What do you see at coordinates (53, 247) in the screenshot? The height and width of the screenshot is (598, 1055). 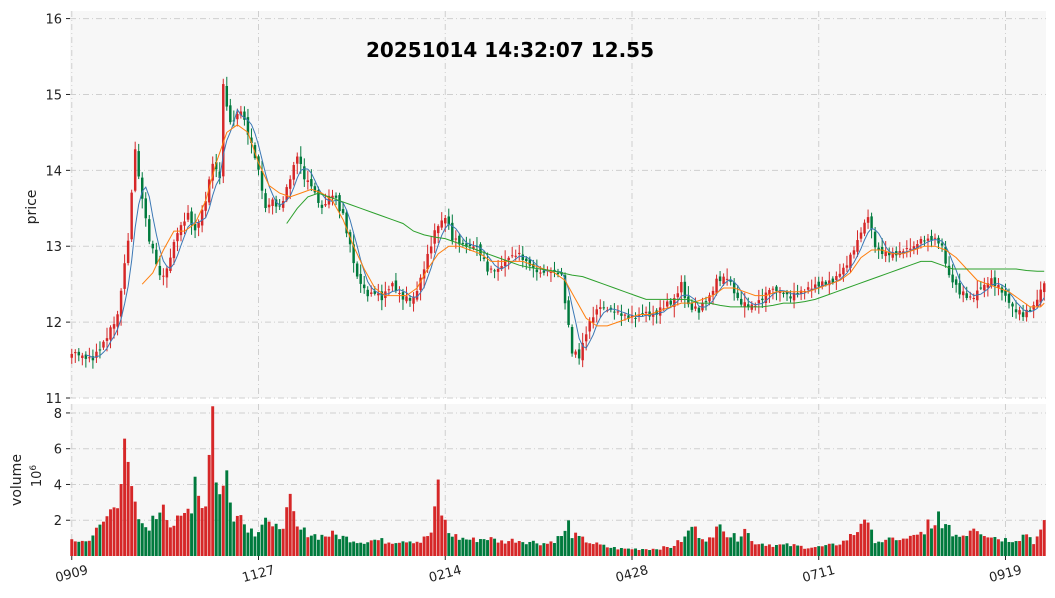 I see `price-tick-label: 13` at bounding box center [53, 247].